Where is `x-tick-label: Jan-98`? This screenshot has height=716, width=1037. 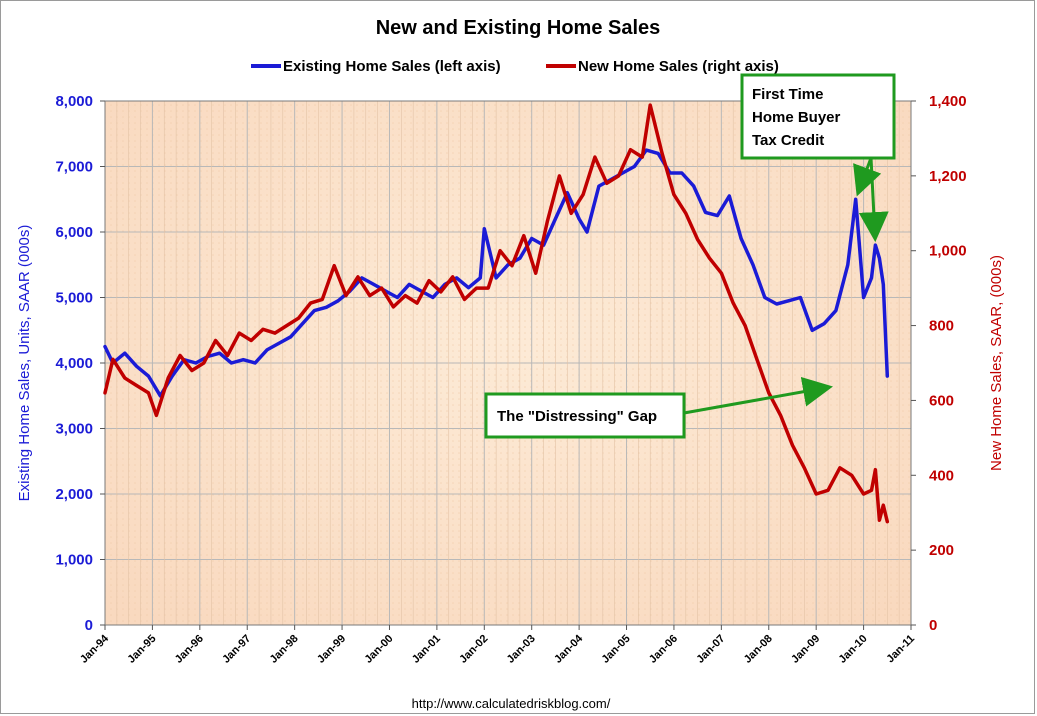
x-tick-label: Jan-98 is located at coordinates (284, 649).